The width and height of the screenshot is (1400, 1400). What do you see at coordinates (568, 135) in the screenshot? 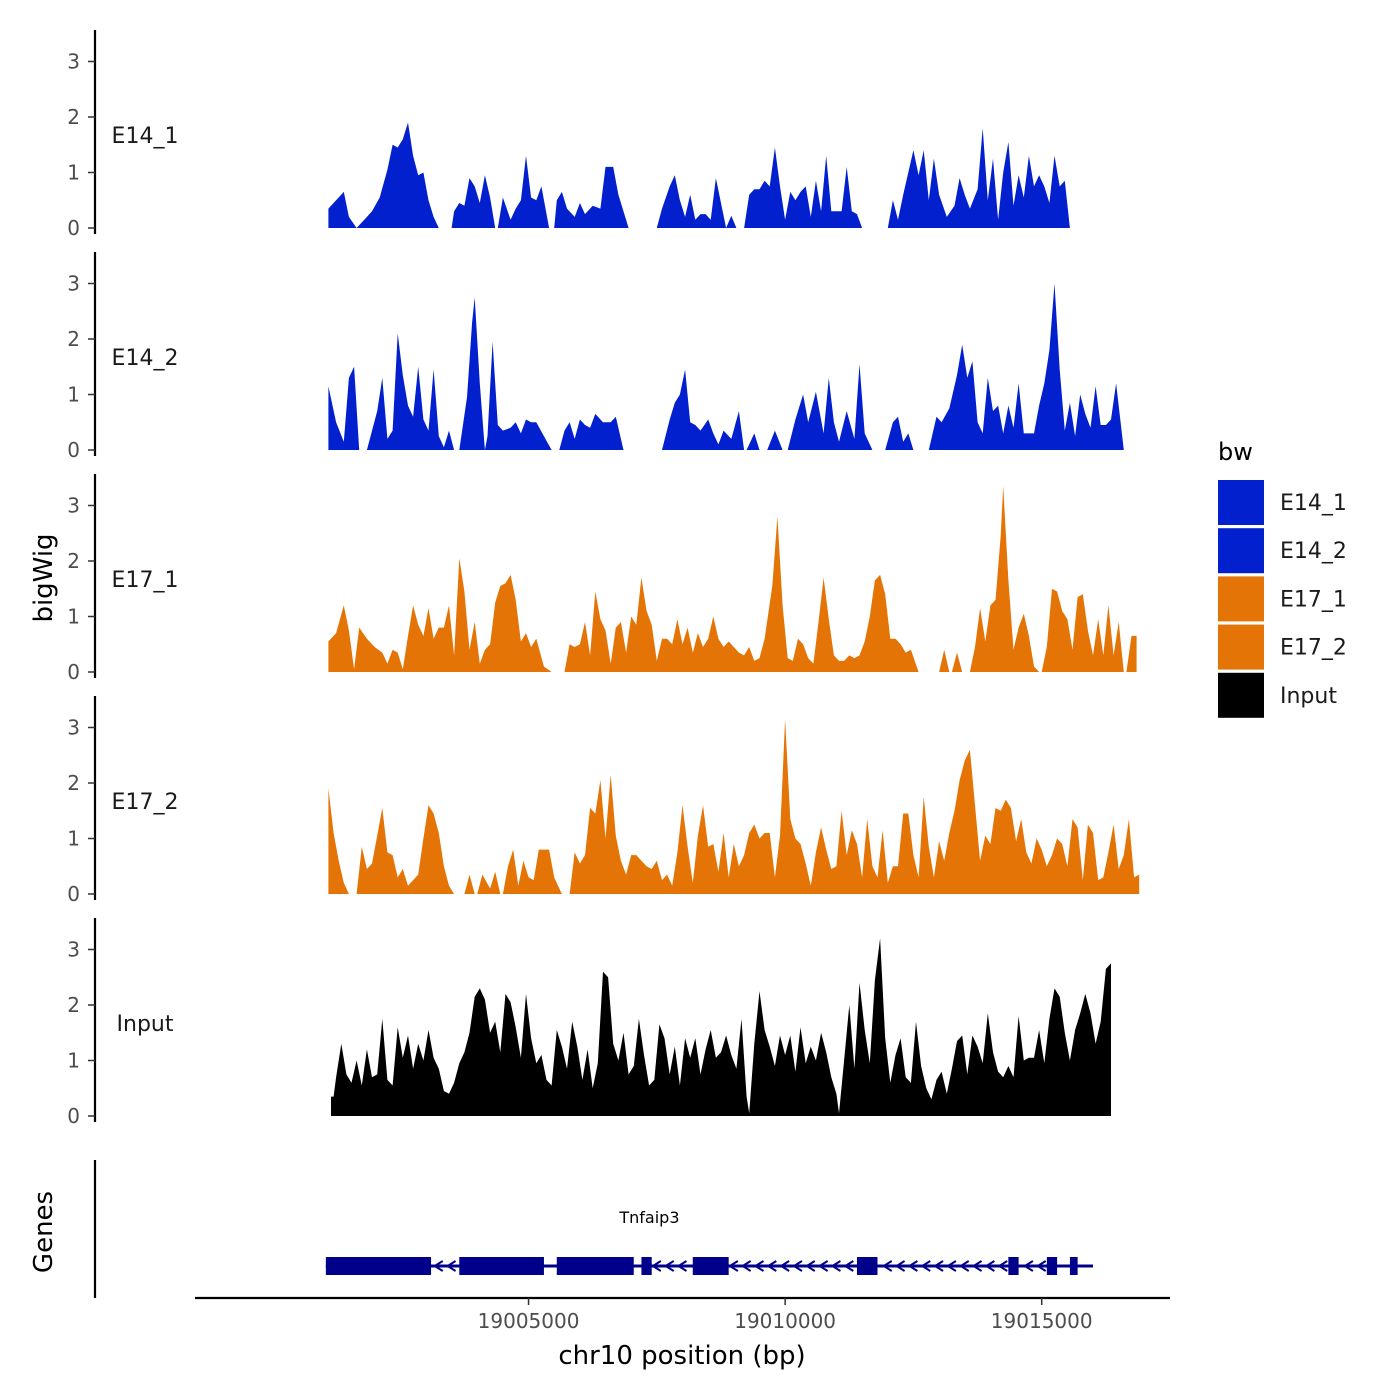
I see `track-e14-1: 0 1 2 3 E14_1` at bounding box center [568, 135].